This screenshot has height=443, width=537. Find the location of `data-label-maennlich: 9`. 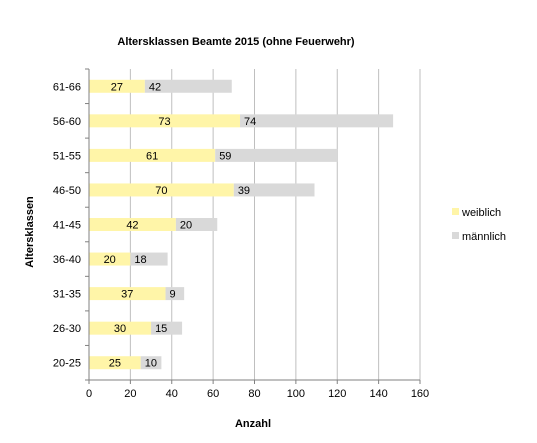

data-label-maennlich: 9 is located at coordinates (173, 295).